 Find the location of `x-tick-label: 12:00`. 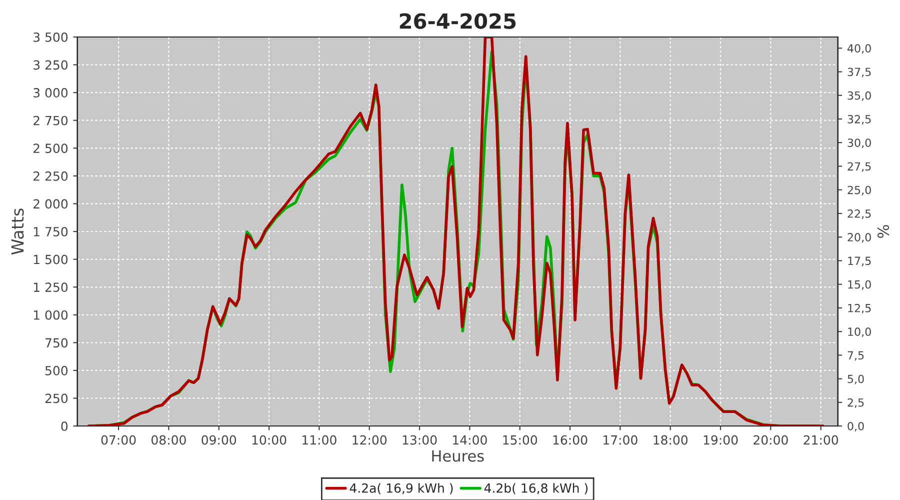

x-tick-label: 12:00 is located at coordinates (369, 440).